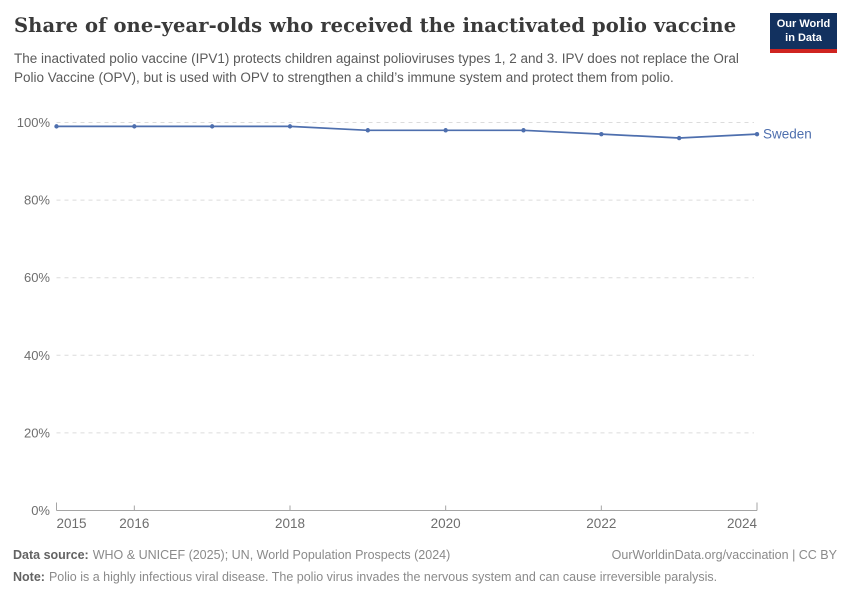  I want to click on note-label: Note:, so click(29, 577).